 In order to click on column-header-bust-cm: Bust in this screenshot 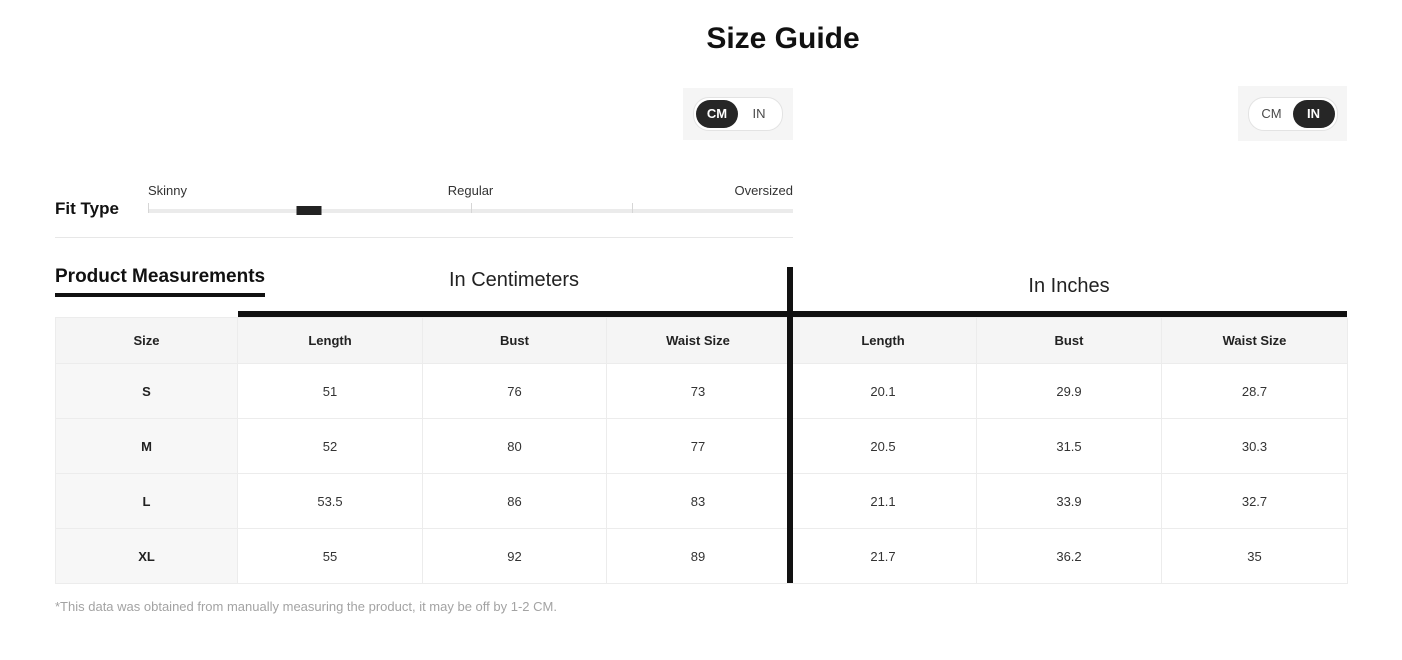, I will do `click(515, 341)`.